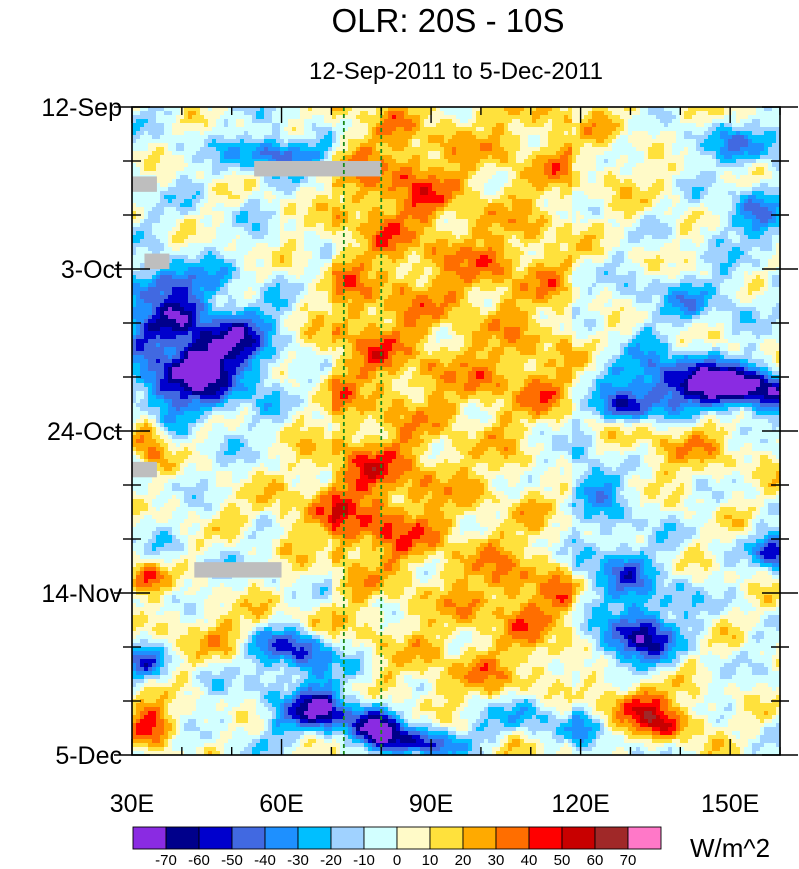 This screenshot has height=869, width=799. What do you see at coordinates (199, 860) in the screenshot?
I see `colorbar-label: -60` at bounding box center [199, 860].